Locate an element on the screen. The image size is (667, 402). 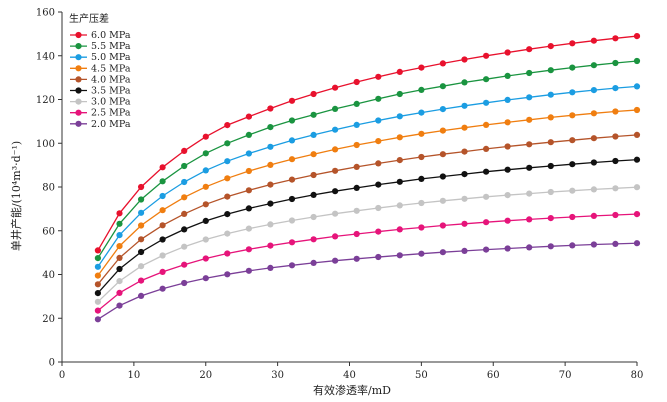
x-tick-label: 40 is located at coordinates (349, 375).